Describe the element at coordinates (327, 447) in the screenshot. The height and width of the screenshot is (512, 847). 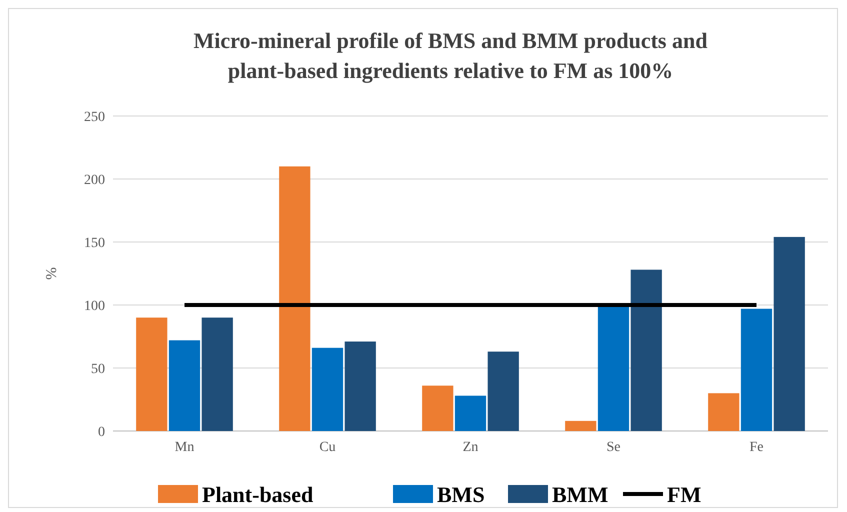
I see `x-tick-label: Cu` at that location.